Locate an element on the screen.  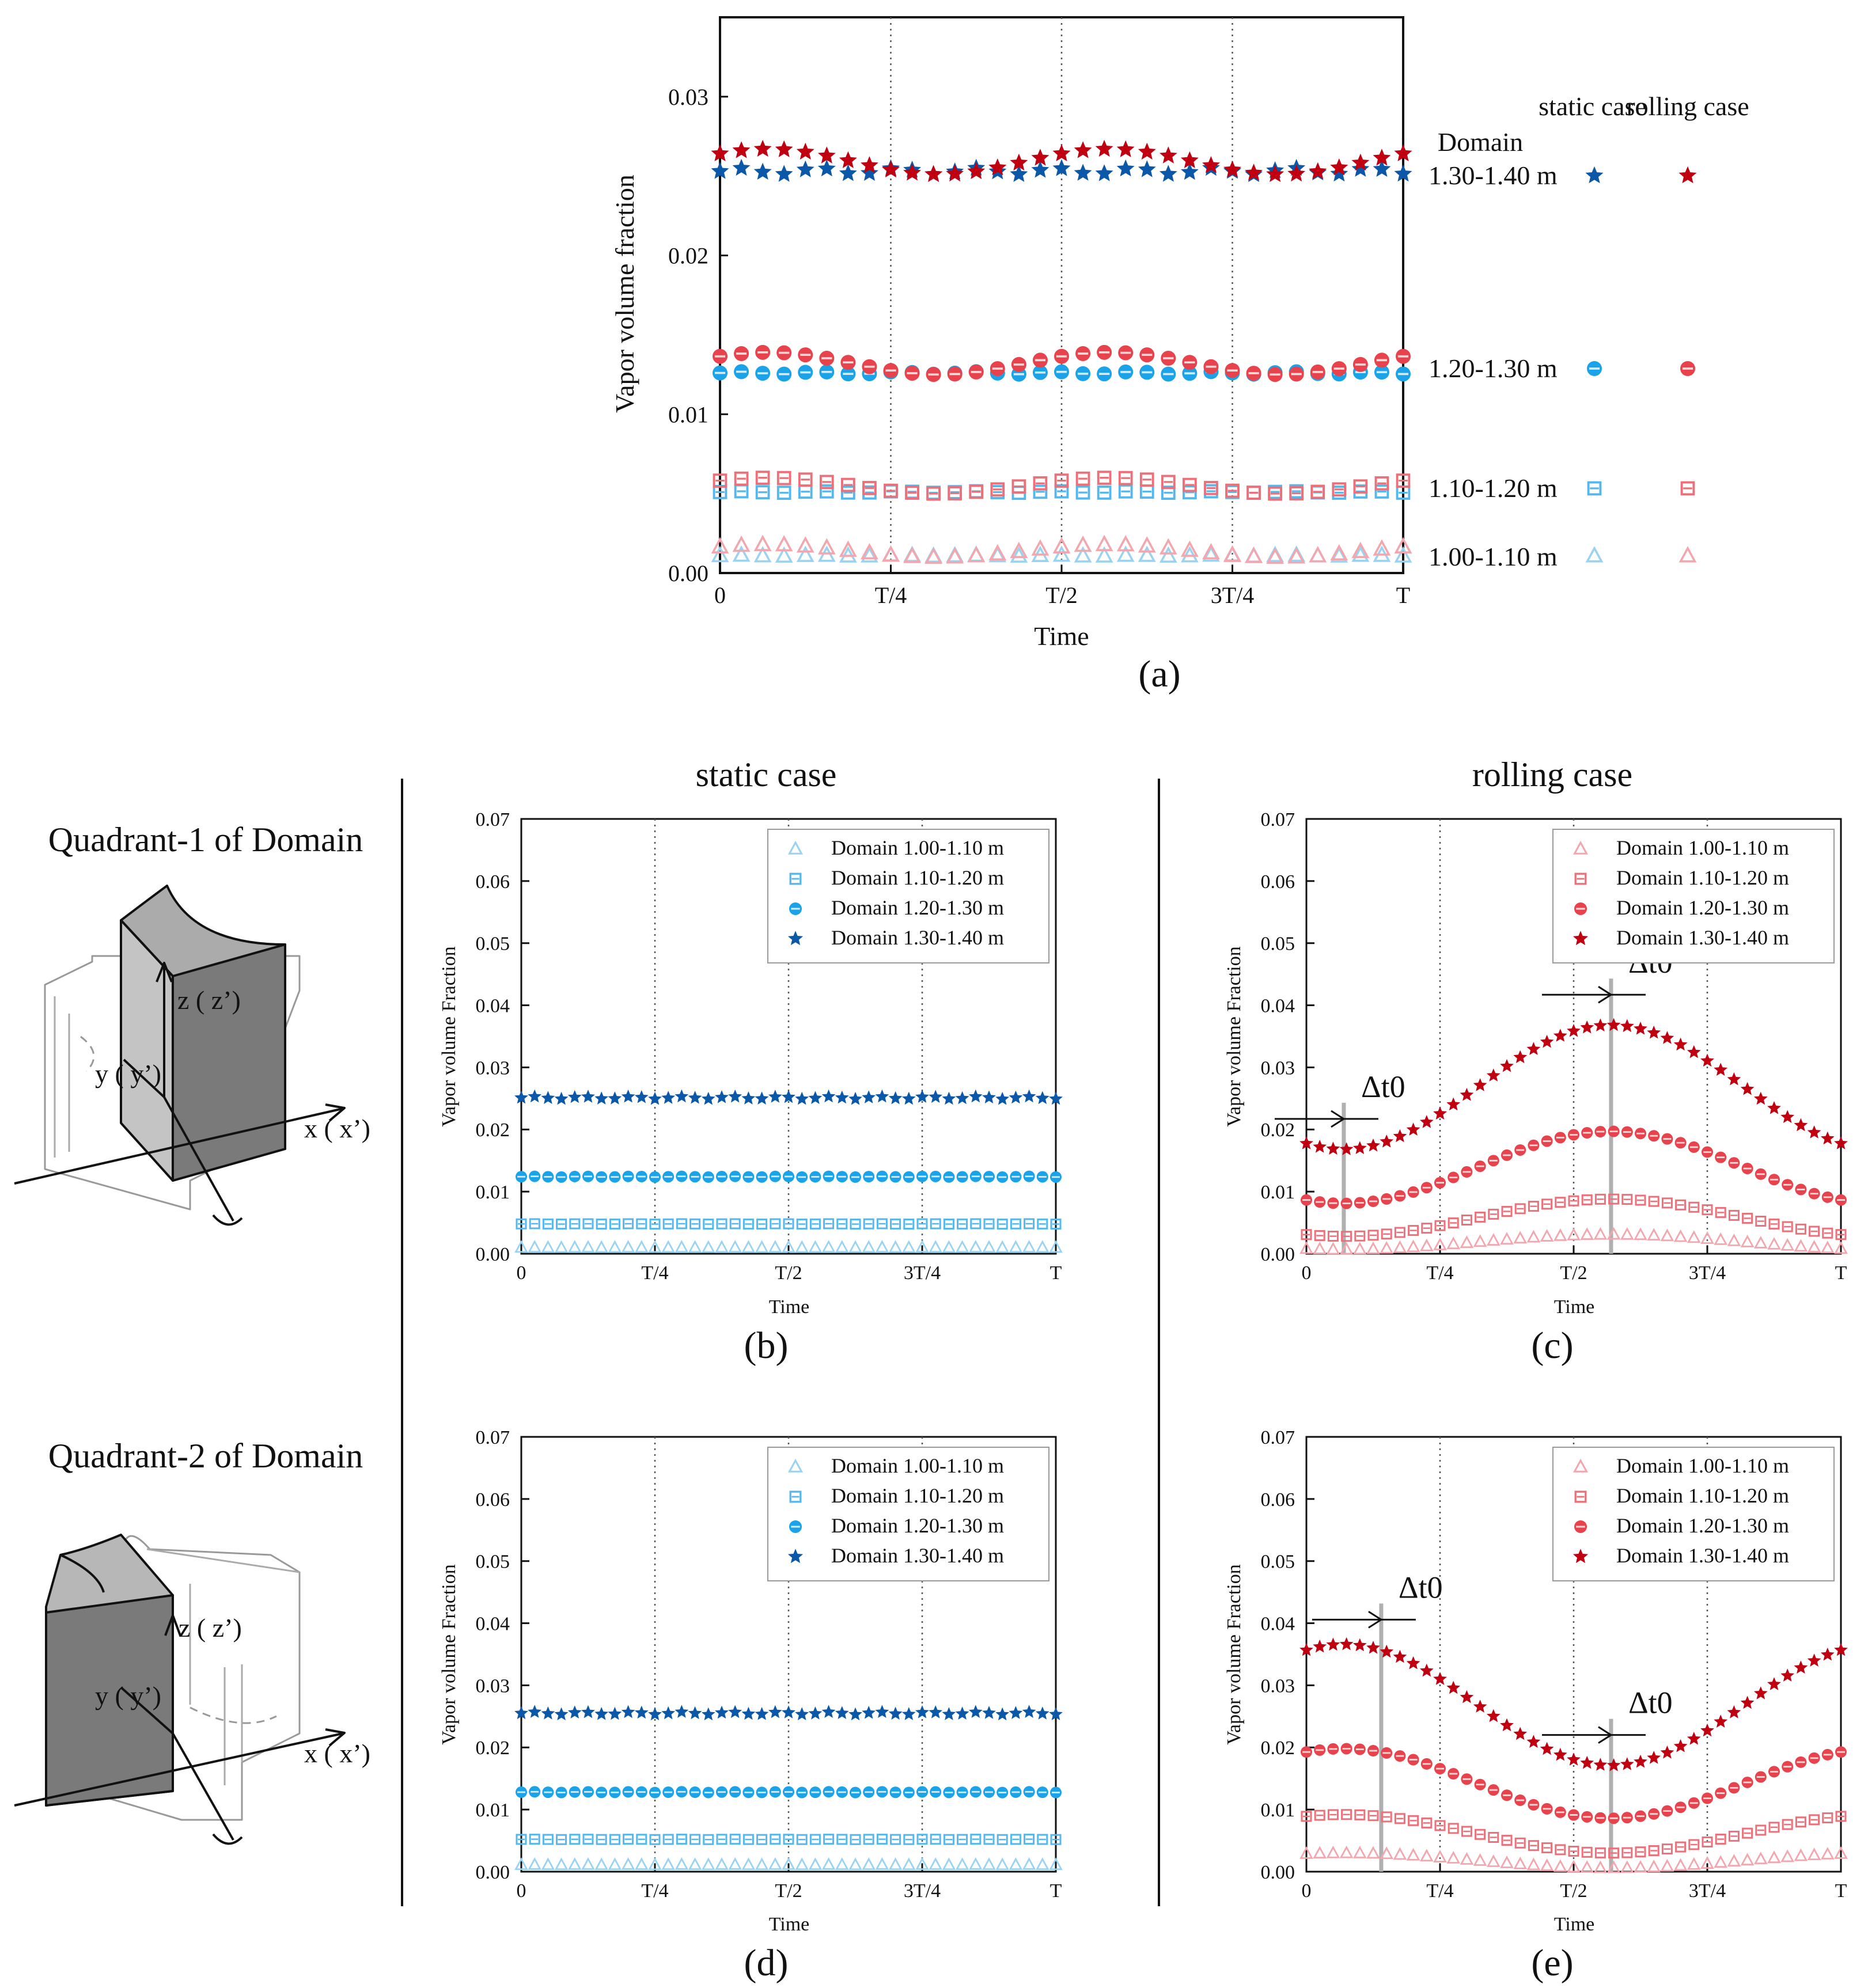
ytick-label-d-3: 0.03 is located at coordinates (493, 1686).